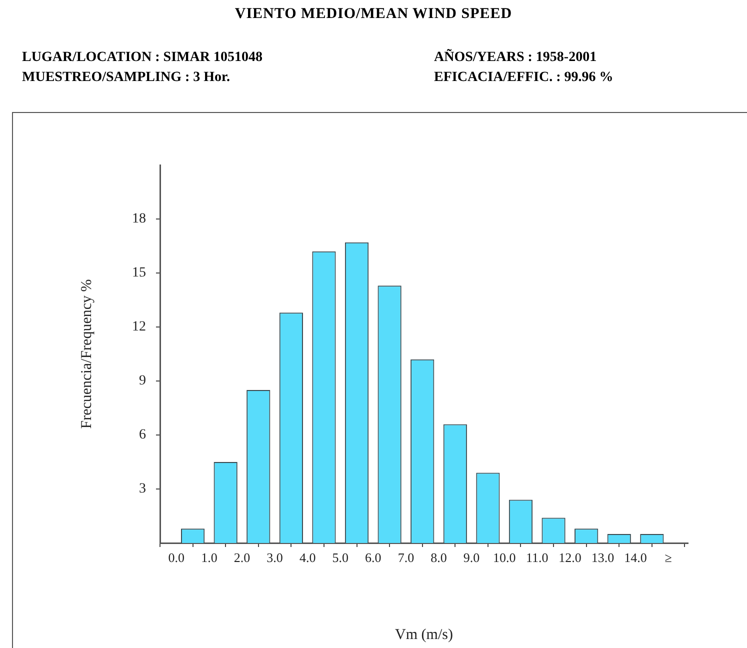  Describe the element at coordinates (524, 78) in the screenshot. I see `text: EFICACIA/EFFIC. : 99.96 %` at that location.